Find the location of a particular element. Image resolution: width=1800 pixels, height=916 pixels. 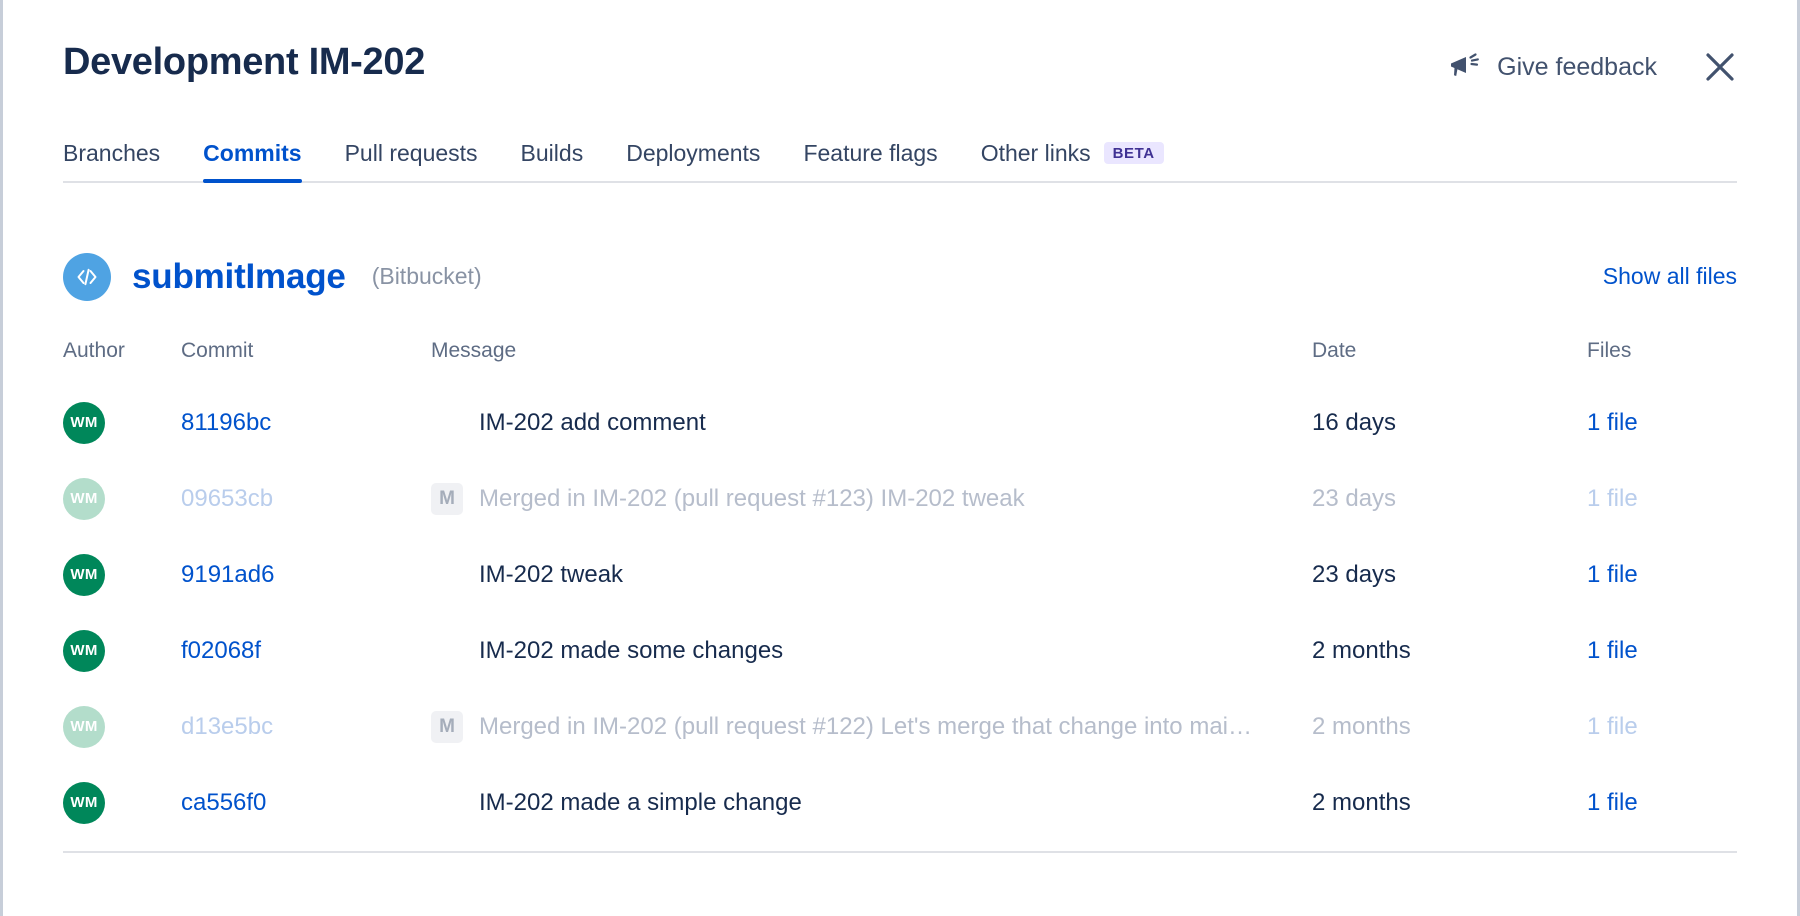

tab-label: Commits is located at coordinates (252, 152).